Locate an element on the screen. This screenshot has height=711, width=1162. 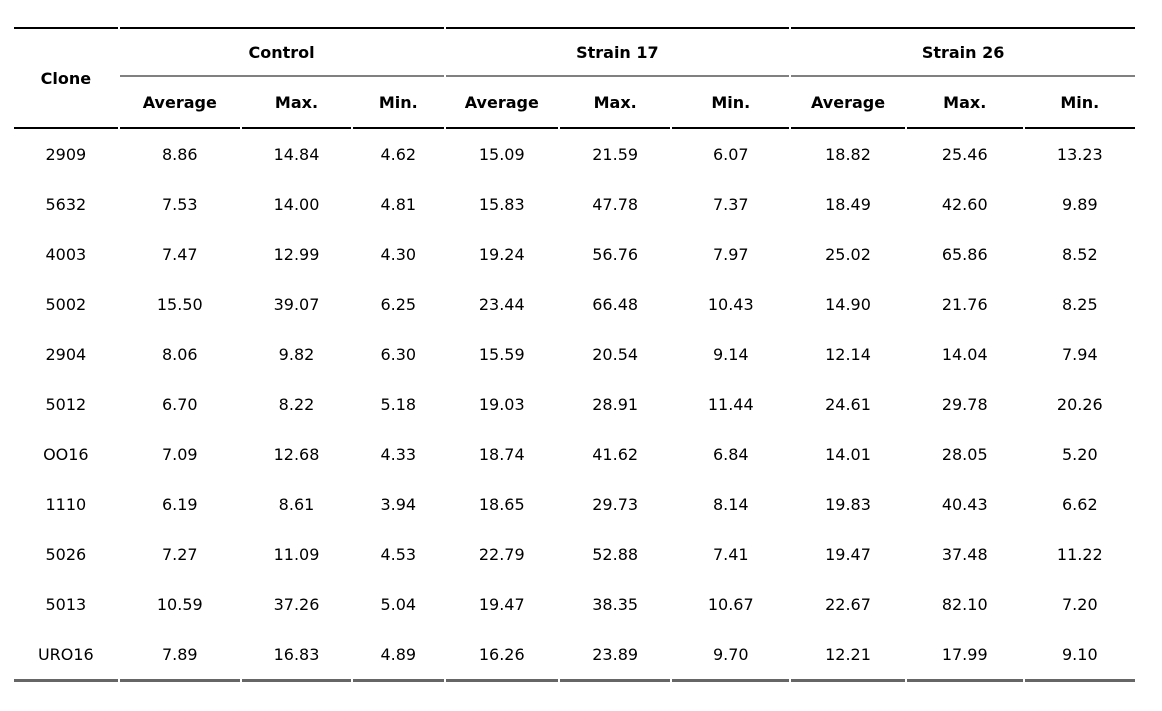
value-cell: 8.86 is located at coordinates (179, 154).